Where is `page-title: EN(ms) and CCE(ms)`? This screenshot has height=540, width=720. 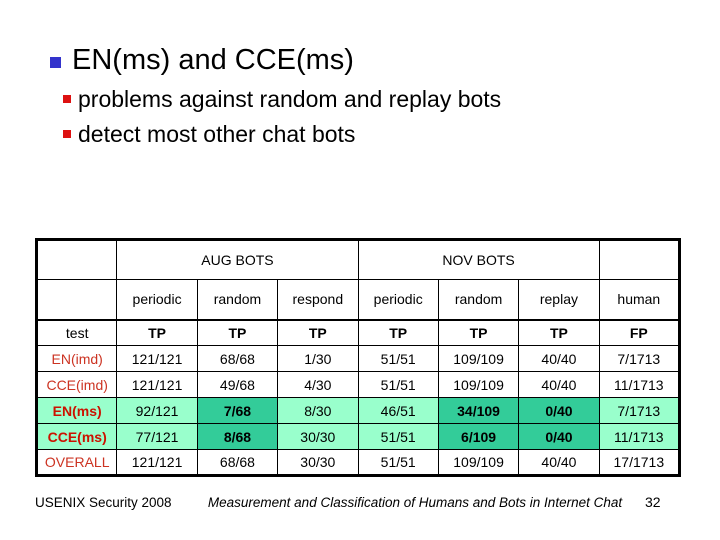
page-title: EN(ms) and CCE(ms) is located at coordinates (213, 60).